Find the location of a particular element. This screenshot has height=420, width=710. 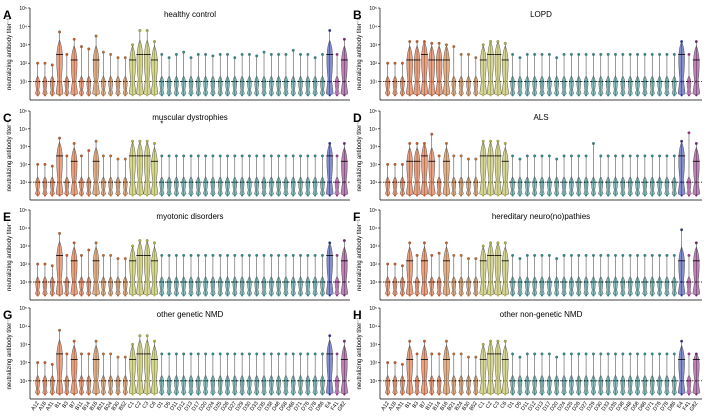

violin-C2 is located at coordinates (140, 168).